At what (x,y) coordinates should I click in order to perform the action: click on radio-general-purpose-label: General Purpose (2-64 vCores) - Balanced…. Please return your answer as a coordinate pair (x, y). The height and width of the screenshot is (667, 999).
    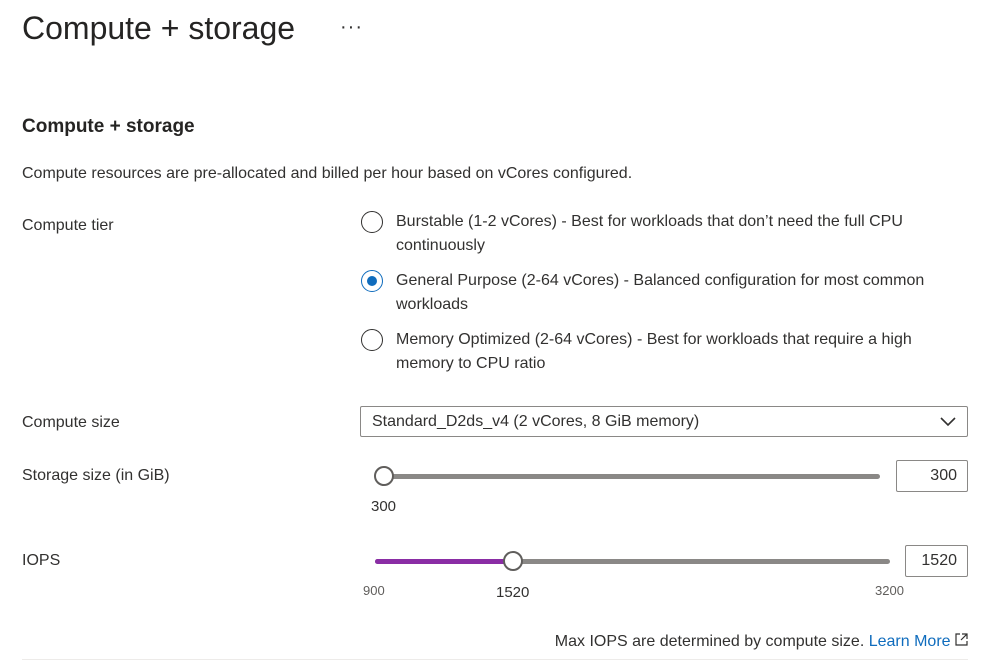
    Looking at the image, I should click on (660, 292).